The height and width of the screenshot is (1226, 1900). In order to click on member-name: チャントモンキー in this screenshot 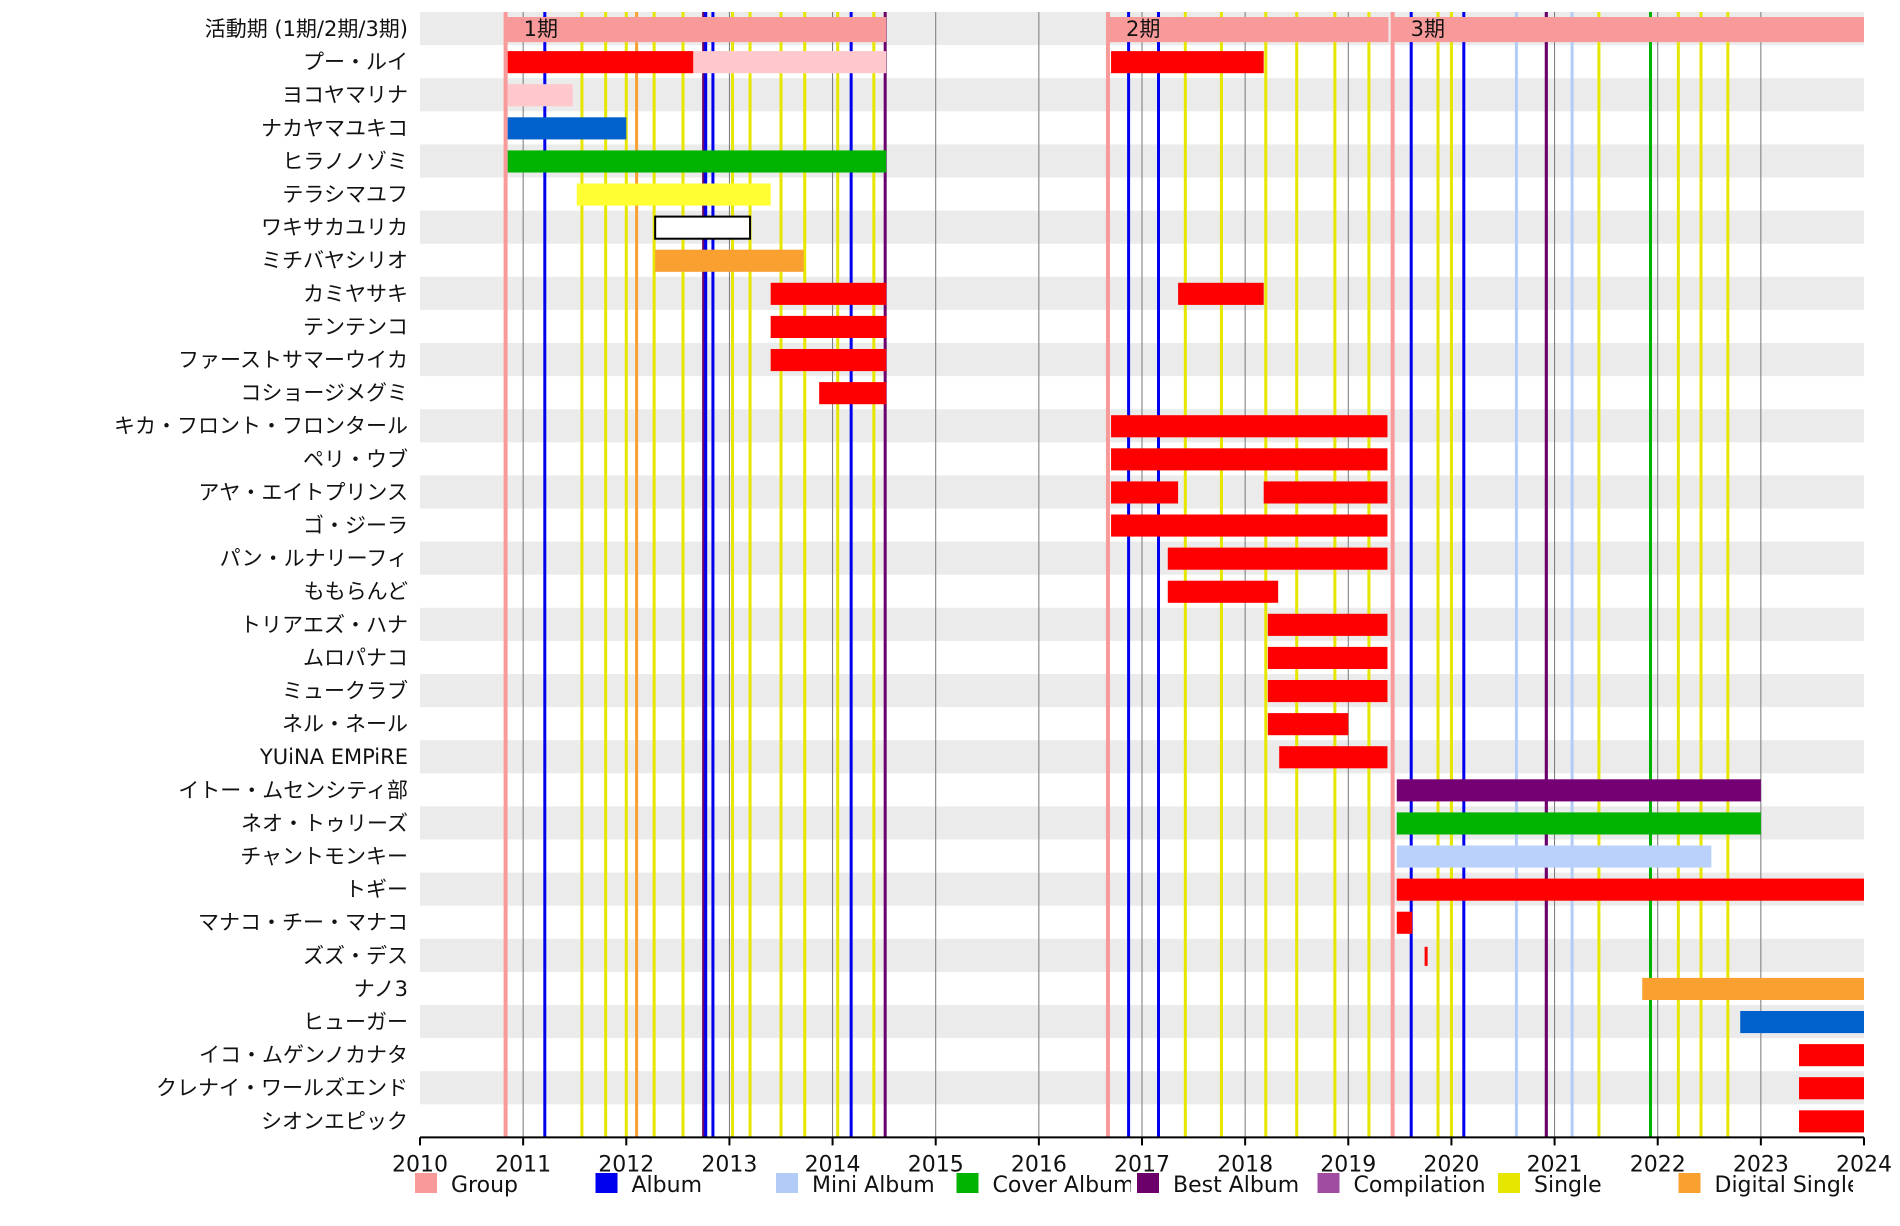, I will do `click(324, 857)`.